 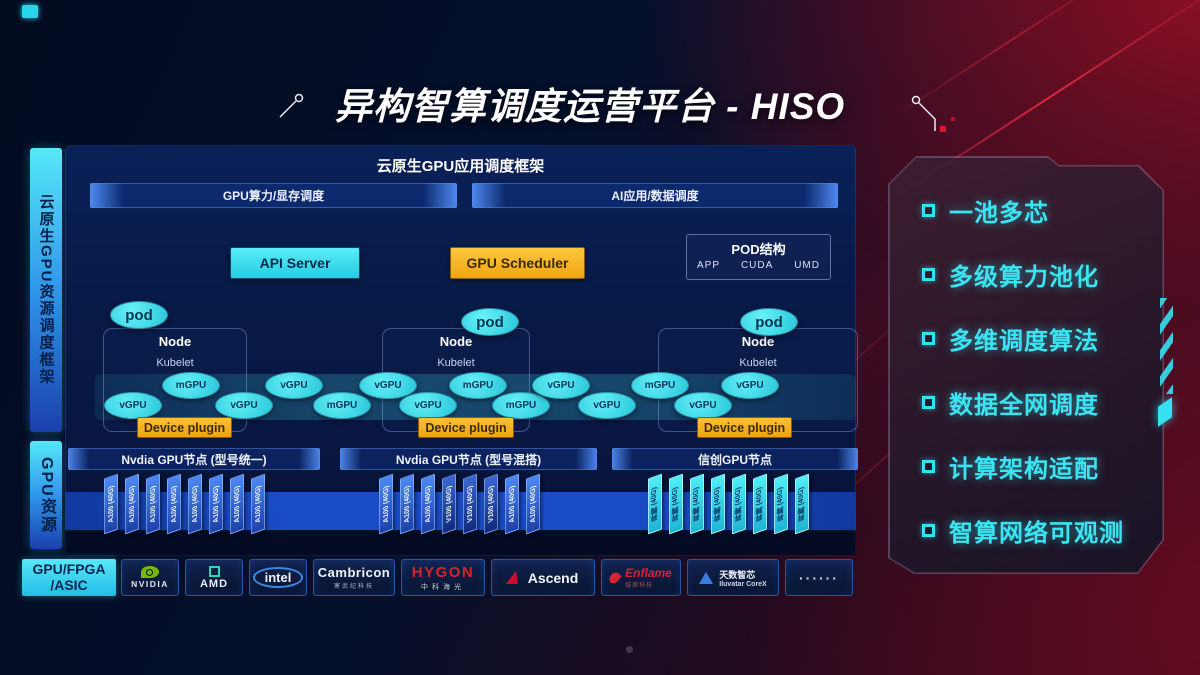 I want to click on features-list: 一池多芯多级算力池化 多维调度算法 数据全网调度计算架构适配 智算网络可观测, so click(x=1038, y=370).